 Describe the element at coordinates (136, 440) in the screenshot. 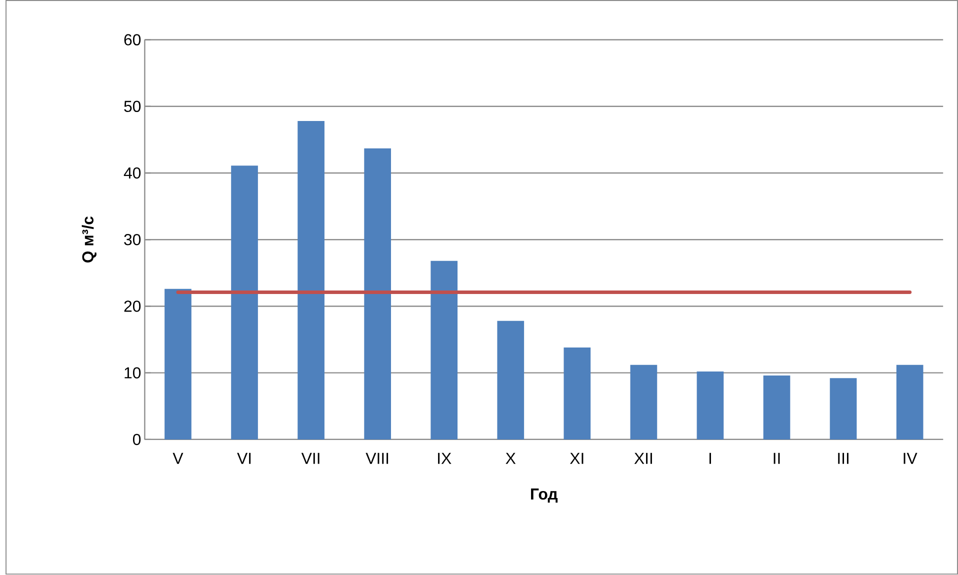

I see `y-tick-label: 0` at that location.